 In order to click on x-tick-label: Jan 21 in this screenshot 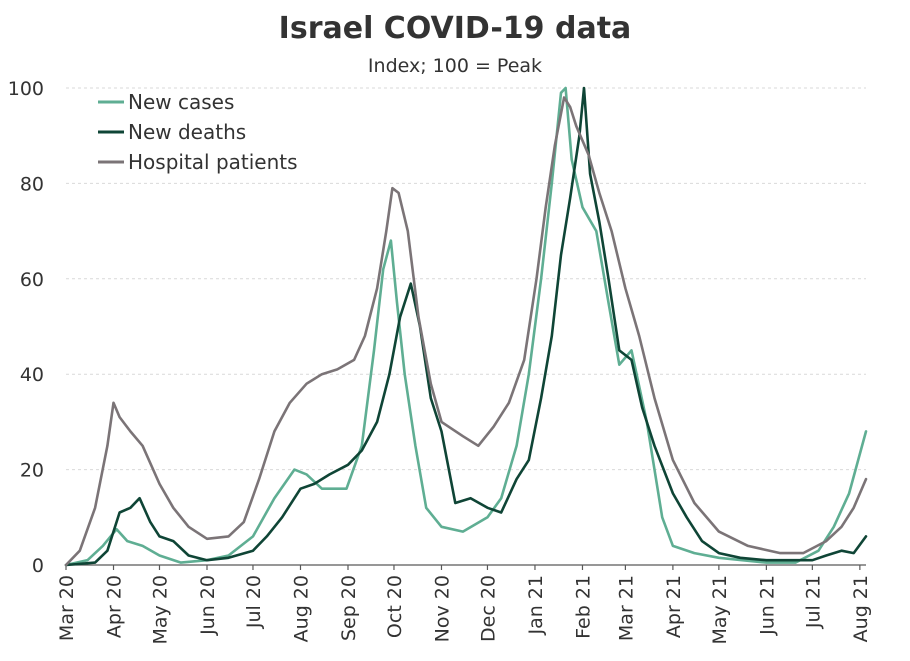, I will do `click(536, 605)`.